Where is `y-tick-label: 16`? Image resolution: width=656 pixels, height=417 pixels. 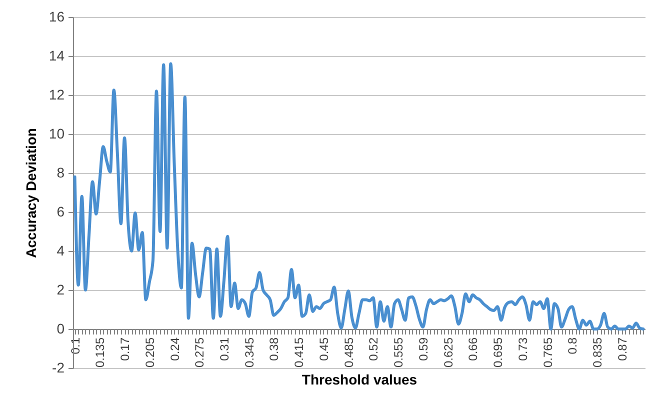
y-tick-label: 16 is located at coordinates (56, 16).